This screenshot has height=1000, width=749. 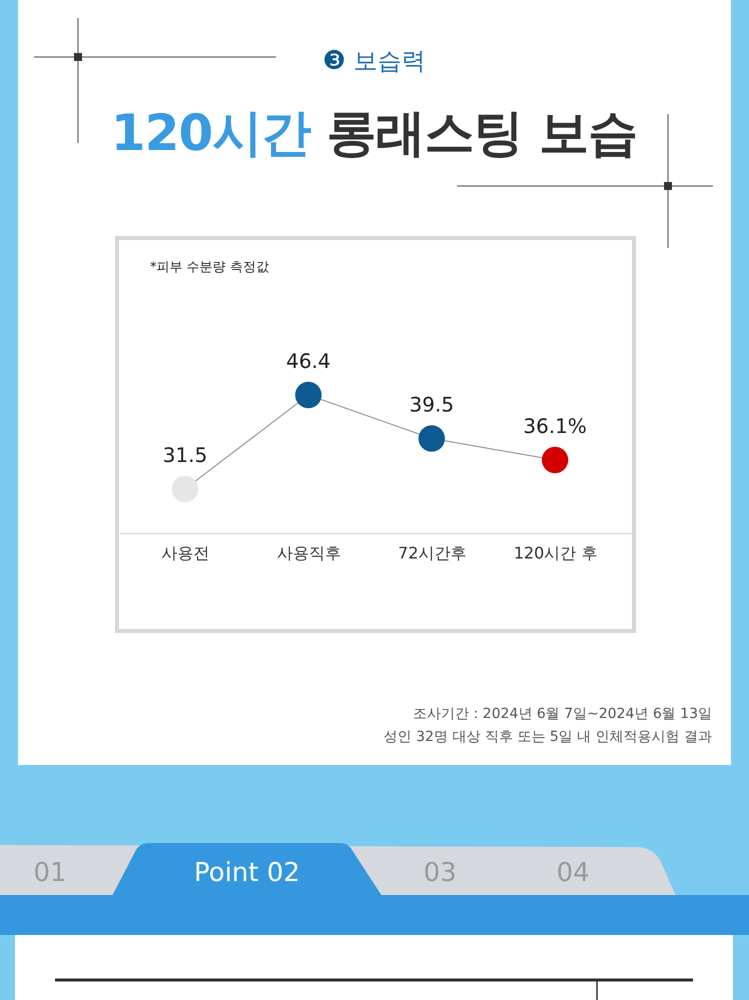 What do you see at coordinates (308, 361) in the screenshot?
I see `data-label: 46.4` at bounding box center [308, 361].